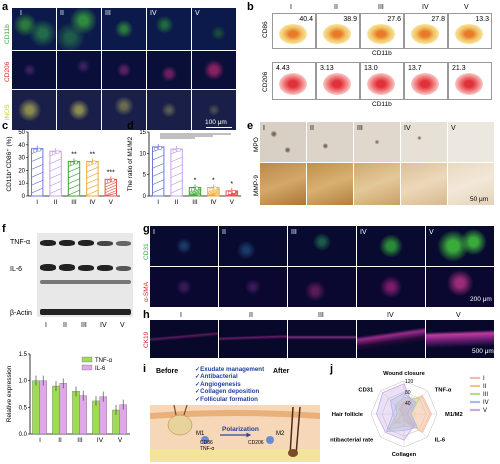  I want to click on panel-b-bottom-ylabel: CD206, so click(265, 81).